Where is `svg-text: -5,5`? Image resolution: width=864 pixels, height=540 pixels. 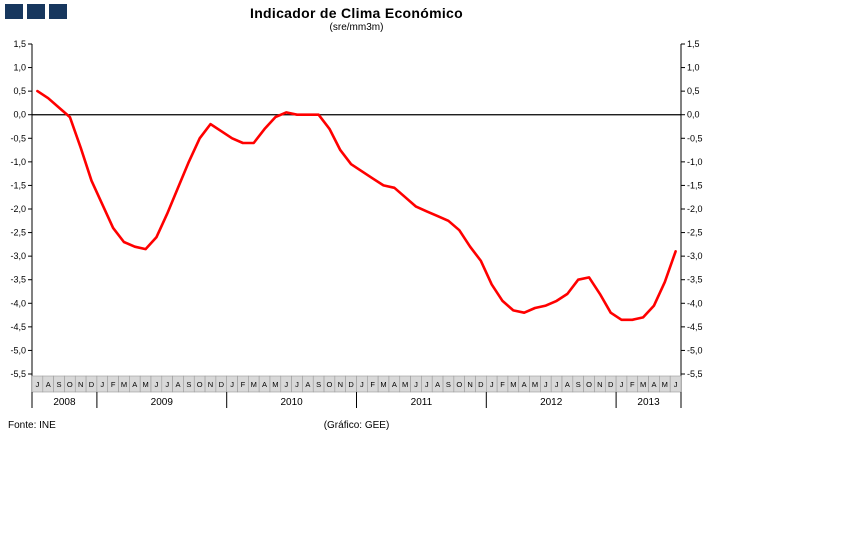 svg-text: -5,5 is located at coordinates (695, 374).